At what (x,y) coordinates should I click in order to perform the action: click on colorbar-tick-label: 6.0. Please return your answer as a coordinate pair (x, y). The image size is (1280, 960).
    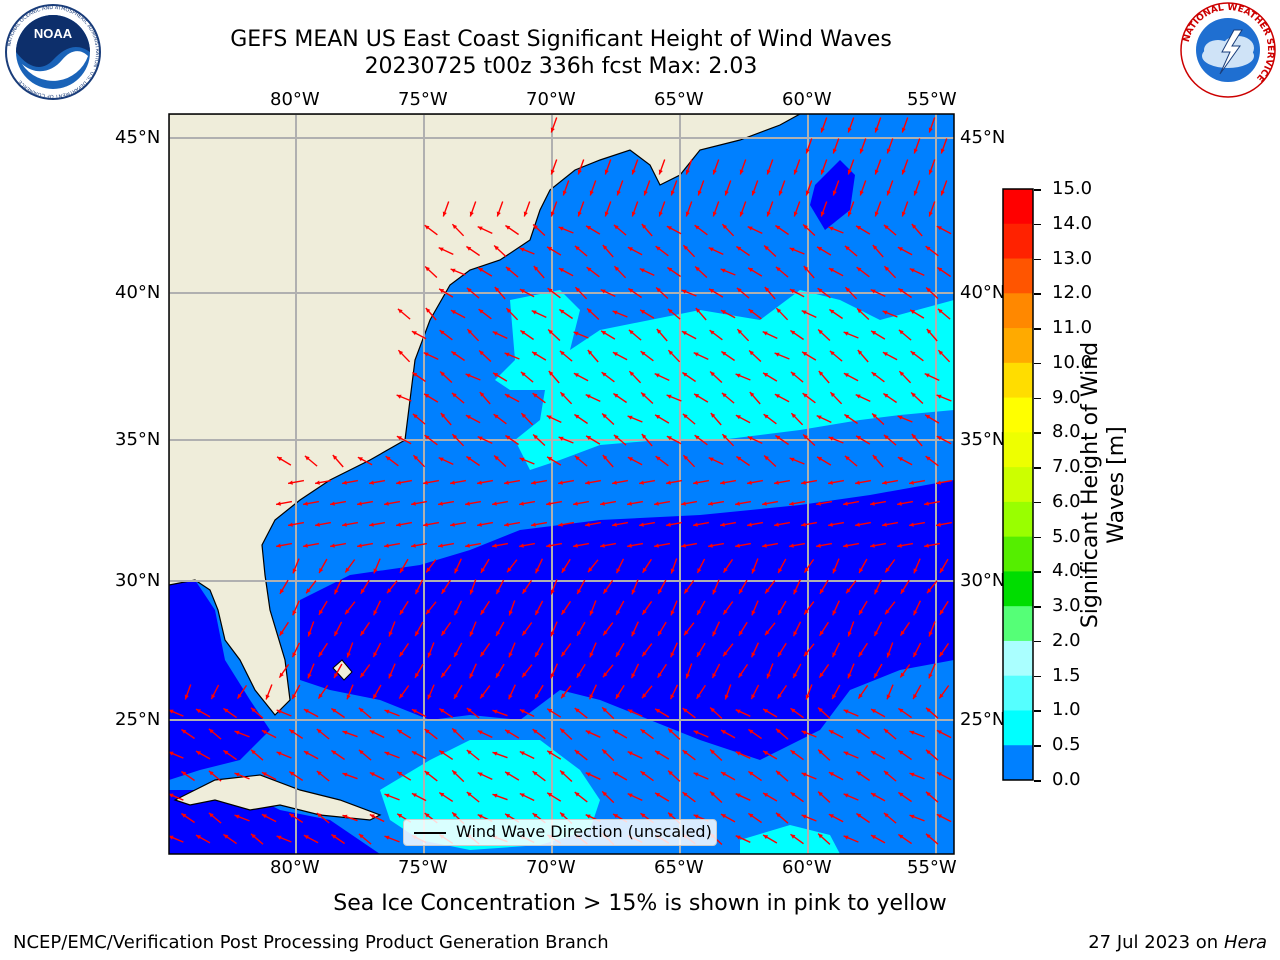
    Looking at the image, I should click on (1066, 501).